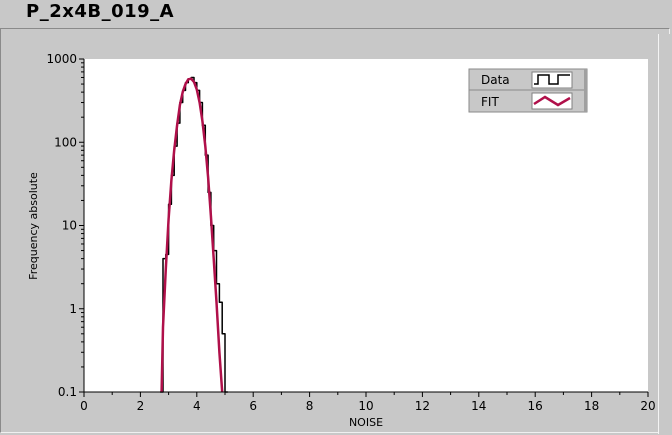 Image resolution: width=672 pixels, height=435 pixels. Describe the element at coordinates (65, 142) in the screenshot. I see `y-tick-label: 100` at that location.